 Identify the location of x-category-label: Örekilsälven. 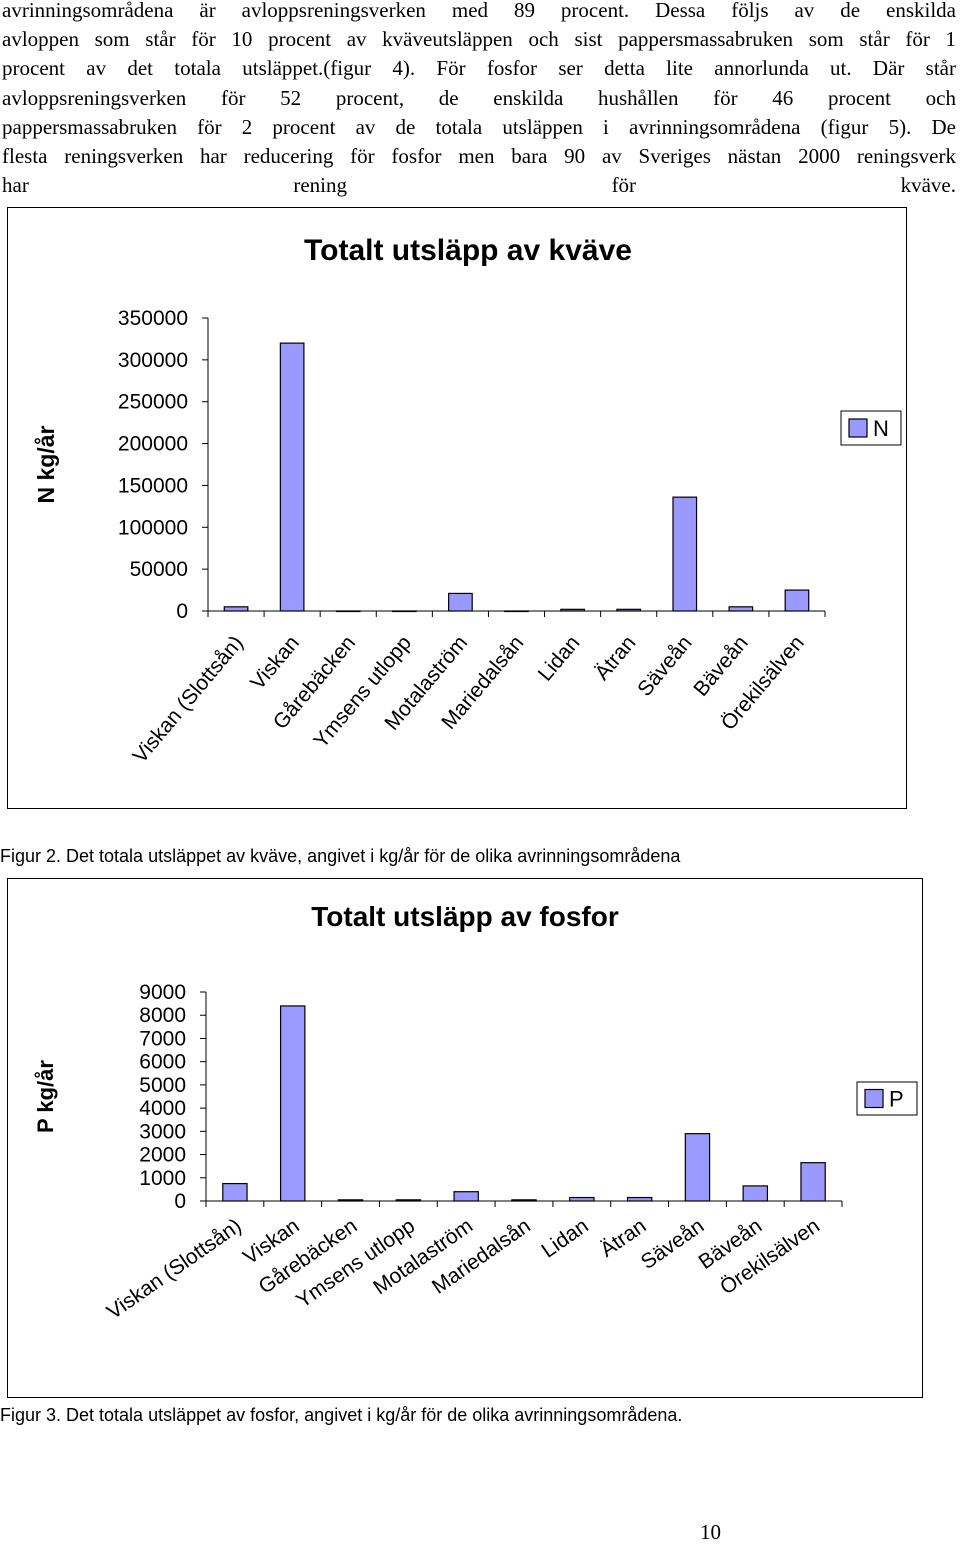
(770, 1256).